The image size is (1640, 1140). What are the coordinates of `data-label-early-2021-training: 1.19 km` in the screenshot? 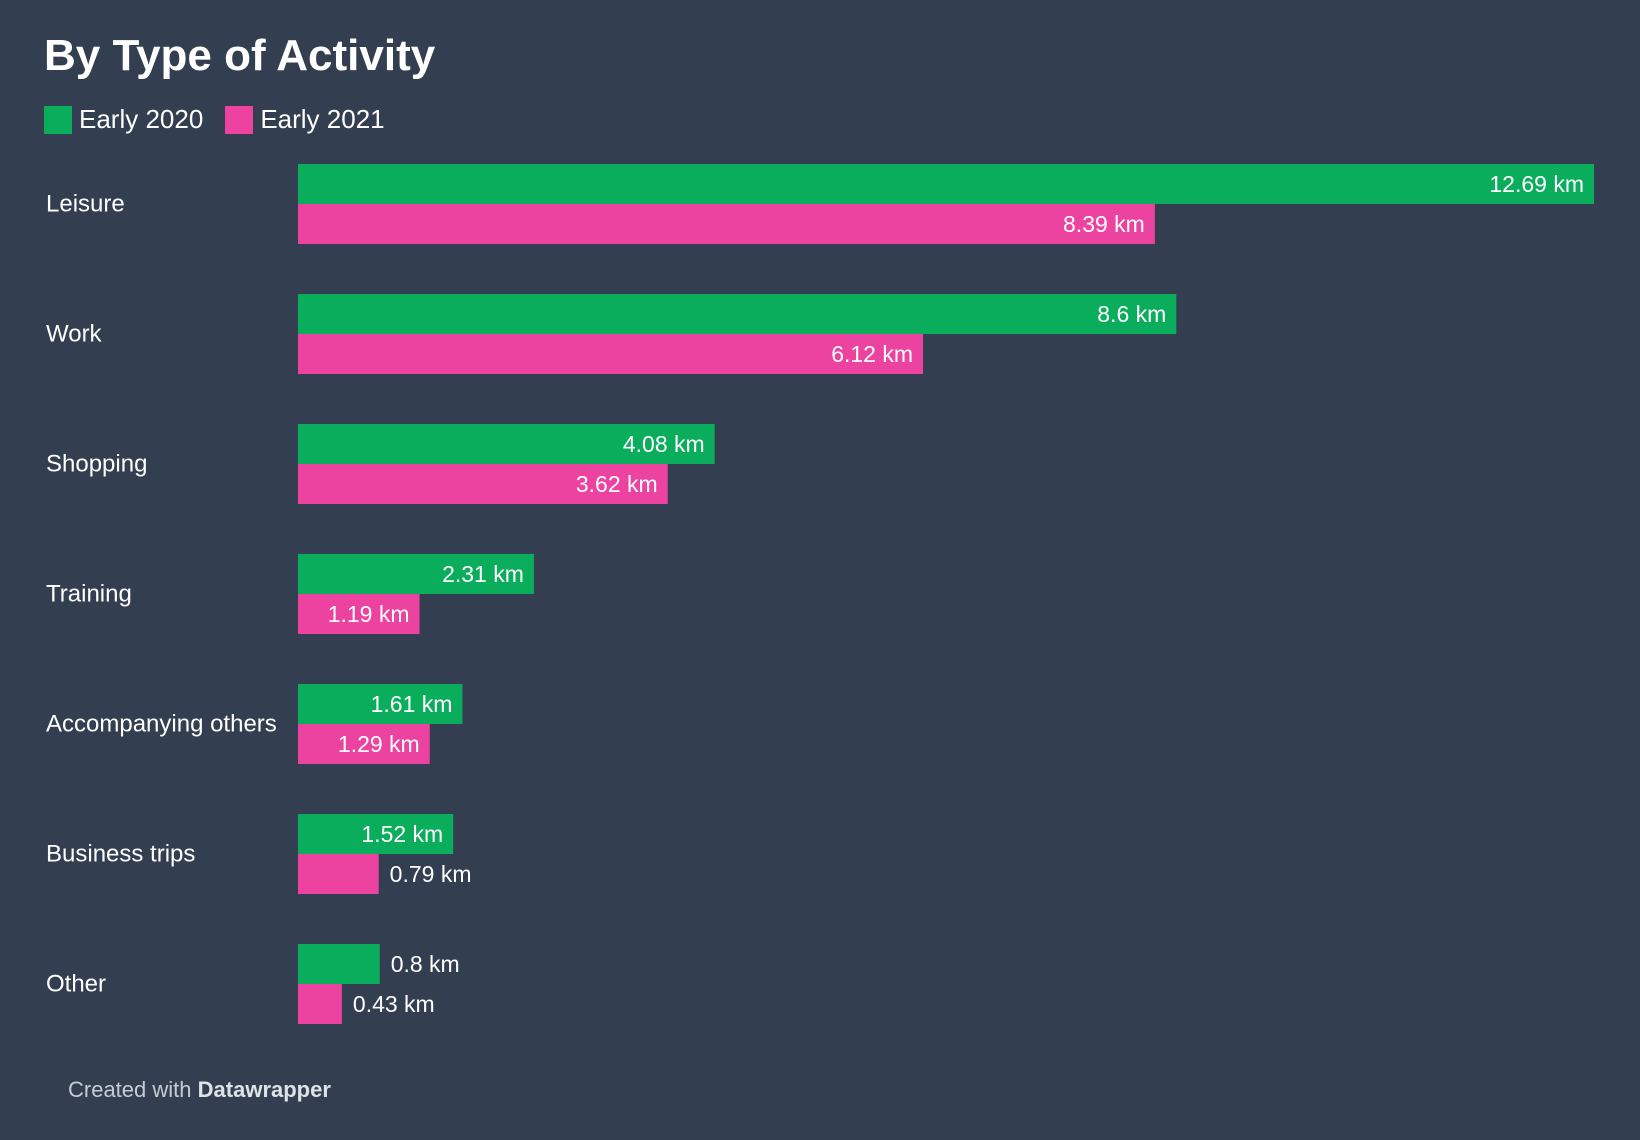 It's located at (369, 614).